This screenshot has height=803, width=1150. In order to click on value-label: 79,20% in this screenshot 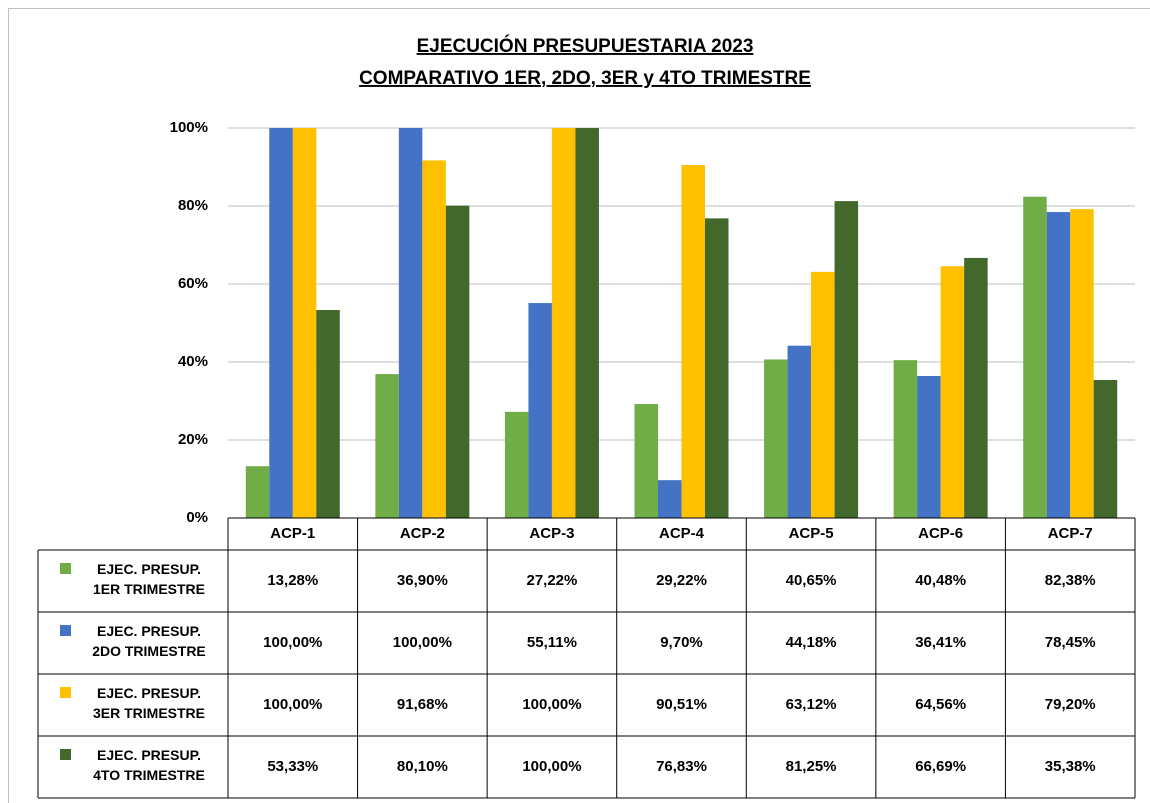, I will do `click(1070, 704)`.